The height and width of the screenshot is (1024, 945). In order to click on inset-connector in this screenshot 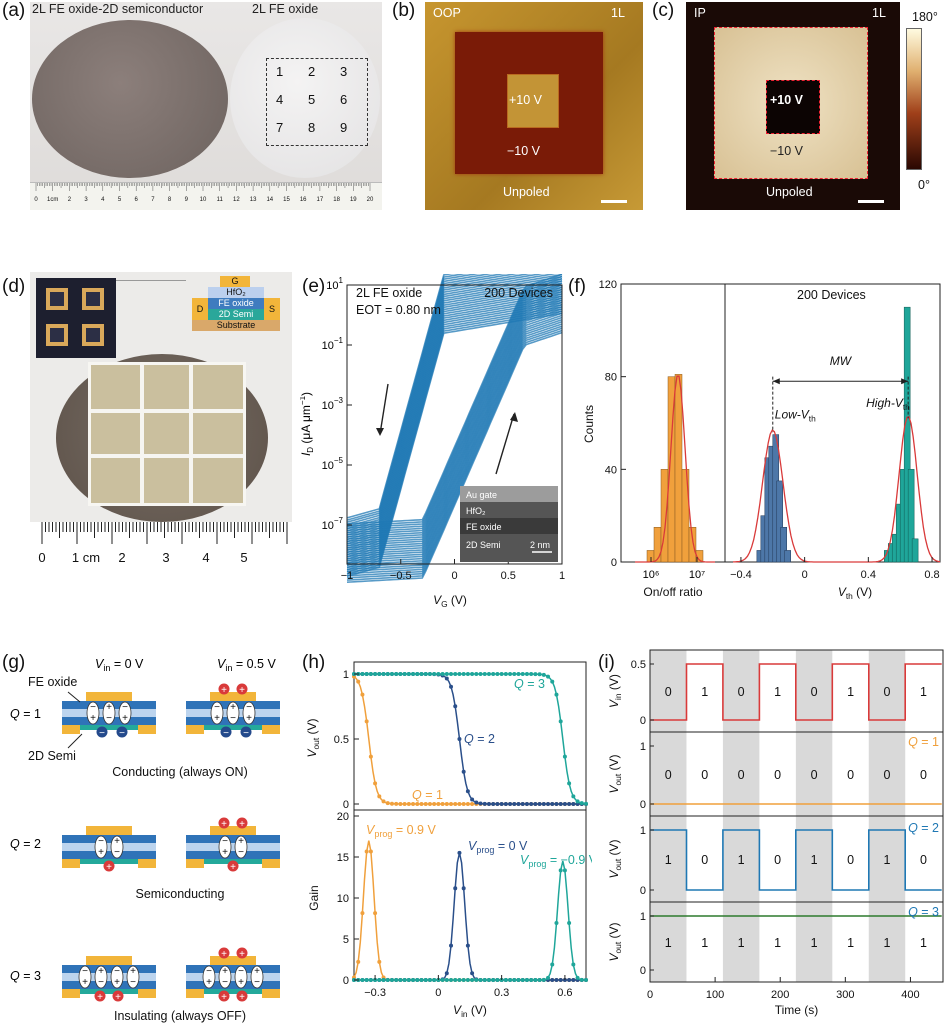, I will do `click(151, 324)`.